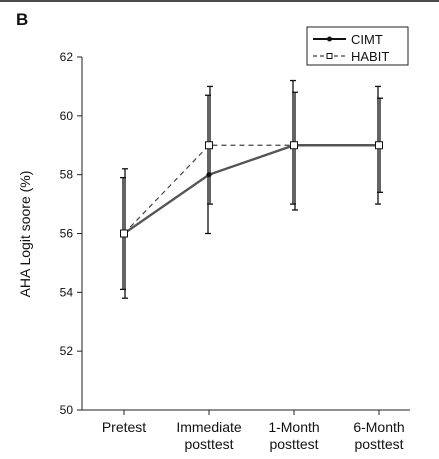  What do you see at coordinates (293, 427) in the screenshot?
I see `x-tick-label: 1-Month` at bounding box center [293, 427].